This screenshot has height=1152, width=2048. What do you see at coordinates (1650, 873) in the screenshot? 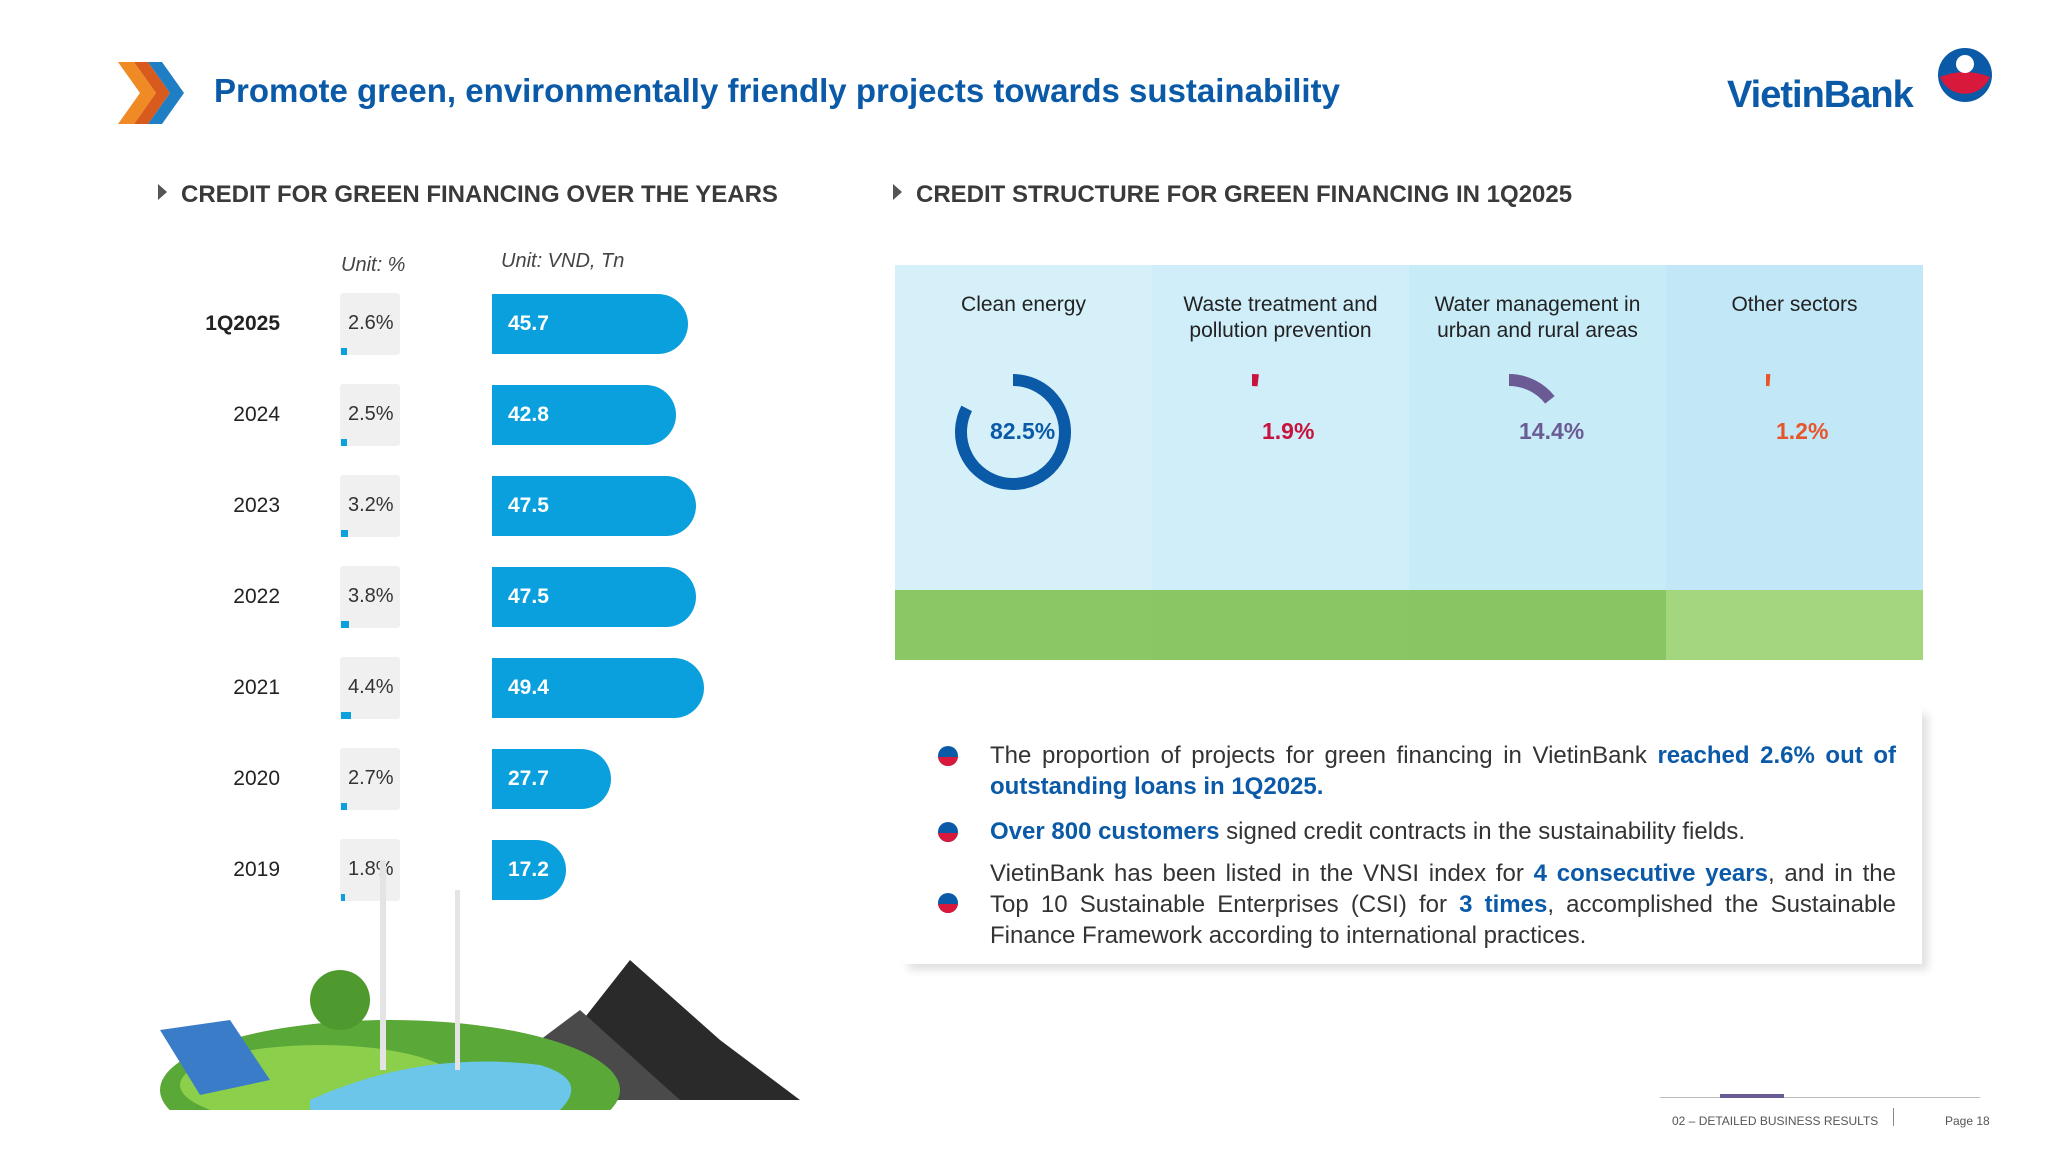
I see `highlight-emphasis: 4 consecutive years` at bounding box center [1650, 873].